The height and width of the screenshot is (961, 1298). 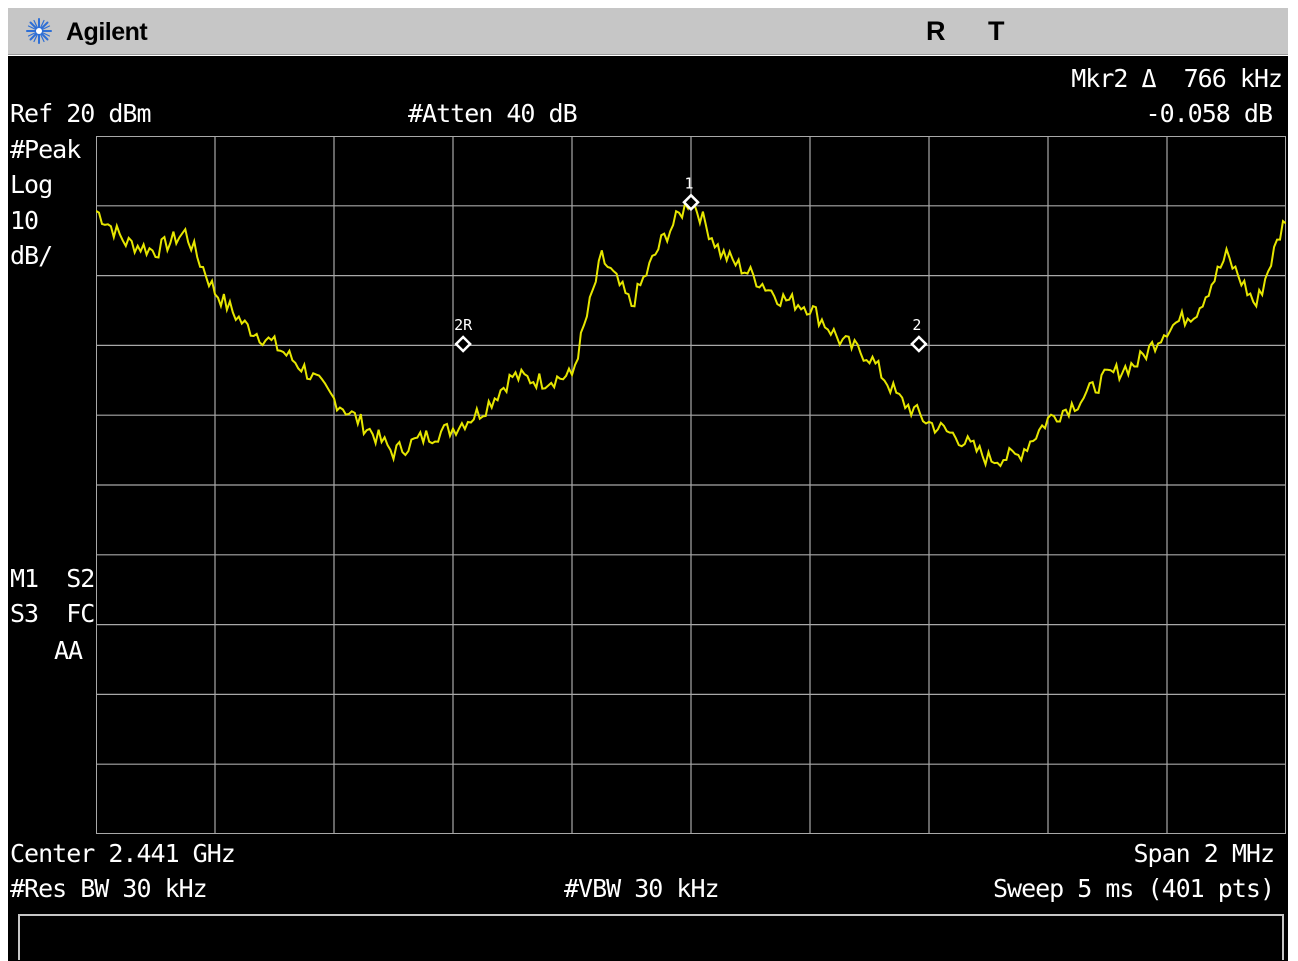 What do you see at coordinates (642, 888) in the screenshot?
I see `video-bandwidth: #VBW 30 kHz` at bounding box center [642, 888].